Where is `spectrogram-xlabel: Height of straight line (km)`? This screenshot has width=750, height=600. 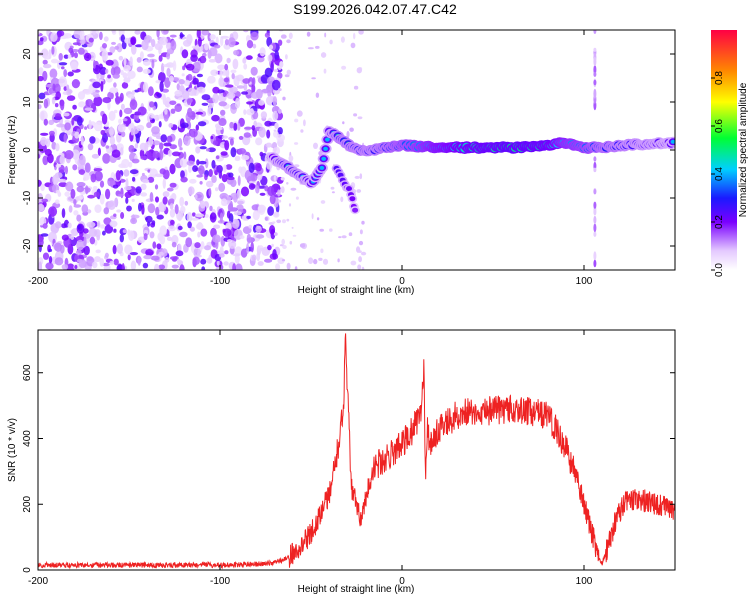 spectrogram-xlabel: Height of straight line (km) is located at coordinates (356, 290).